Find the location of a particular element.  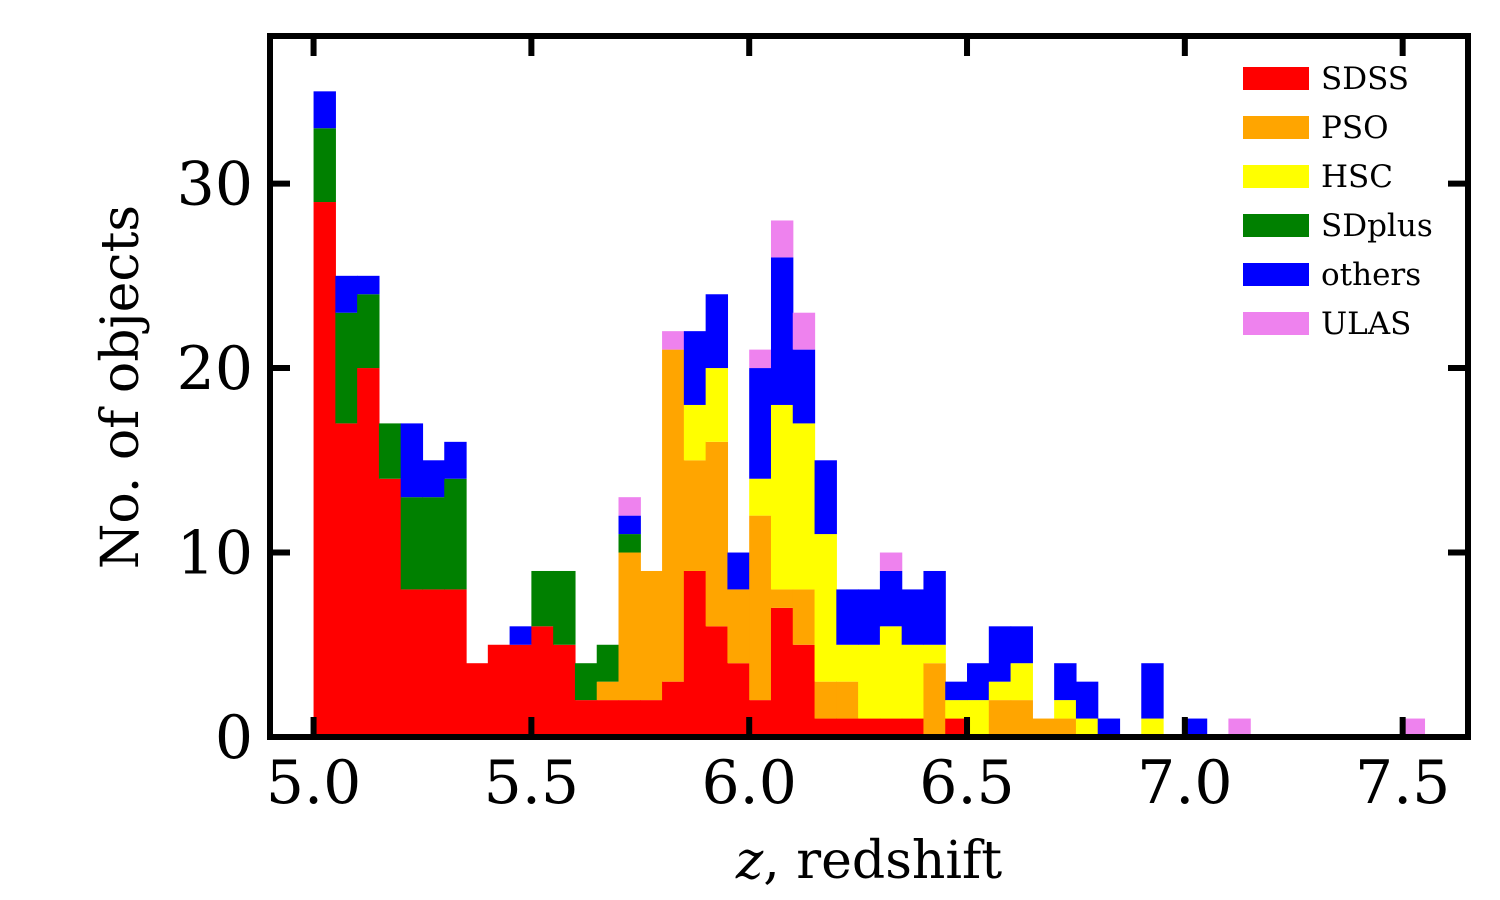

y-tick-labels: 0 10 20 30 is located at coordinates (215, 461).